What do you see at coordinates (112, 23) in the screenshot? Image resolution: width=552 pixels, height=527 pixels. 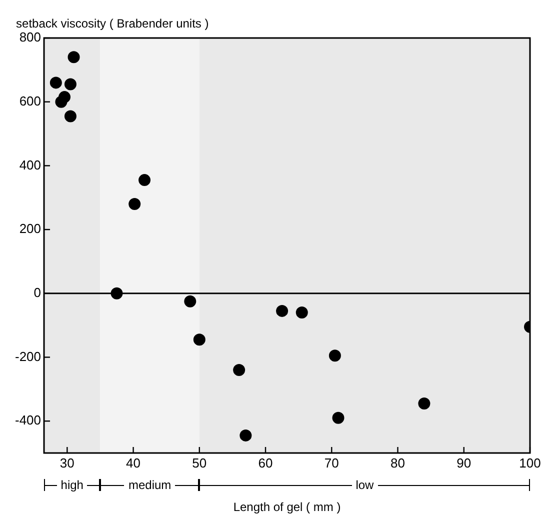 I see `y-axis-title: setback viscosity ( Brabender units )` at bounding box center [112, 23].